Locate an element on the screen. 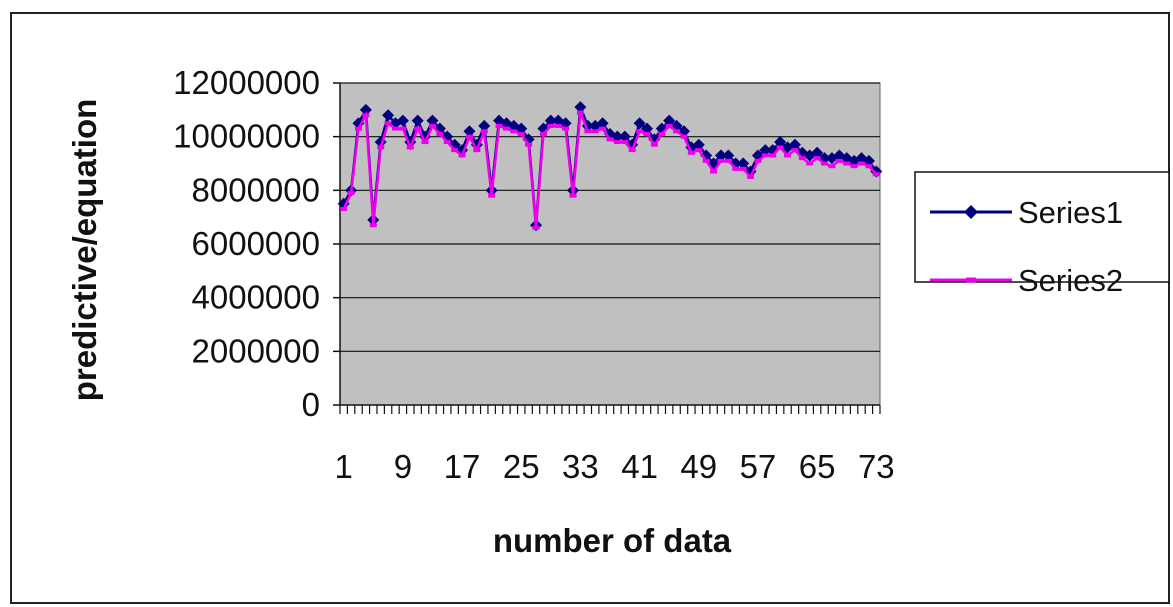 The width and height of the screenshot is (1173, 607). x-tick-label: 41 is located at coordinates (639, 466).